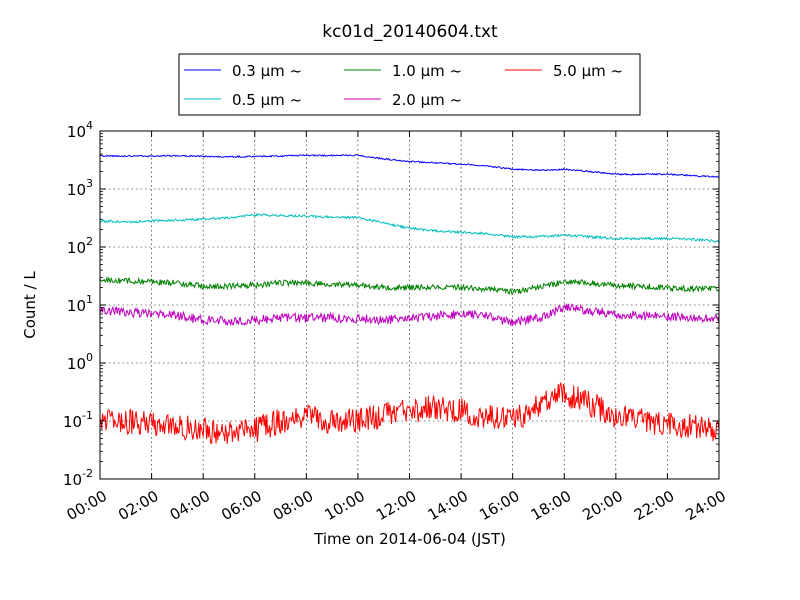 The width and height of the screenshot is (800, 600). What do you see at coordinates (410, 32) in the screenshot?
I see `chart-title: kc01d_20140604.txt` at bounding box center [410, 32].